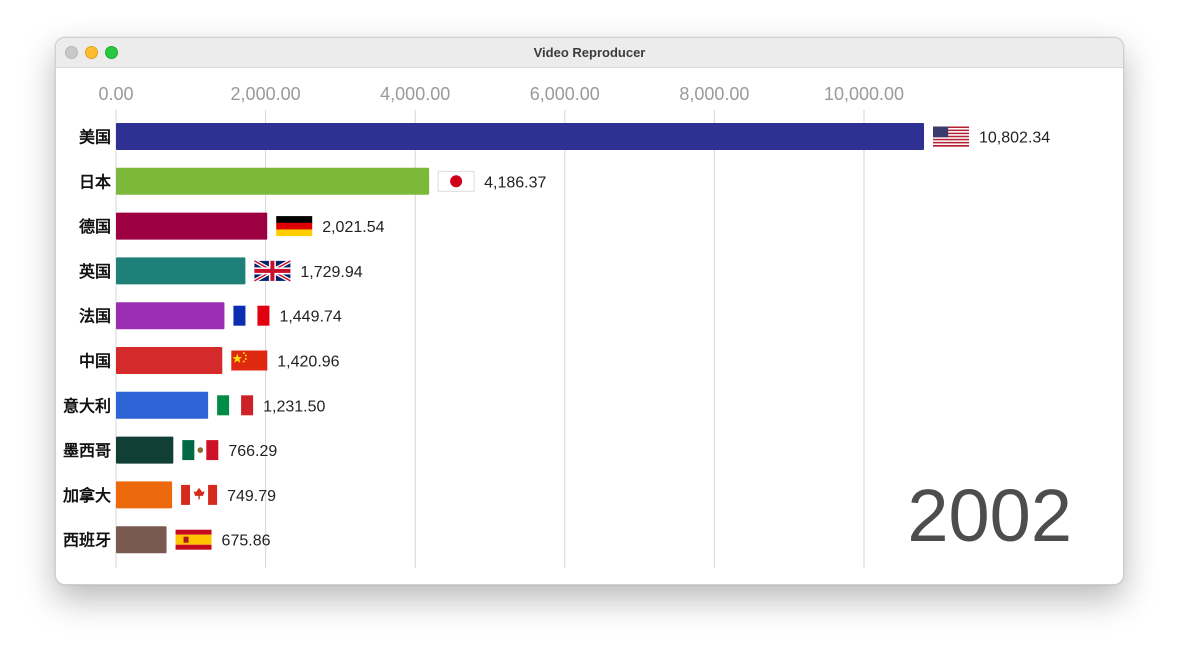 The height and width of the screenshot is (658, 1178). I want to click on flag-cn-icon, so click(249, 360).